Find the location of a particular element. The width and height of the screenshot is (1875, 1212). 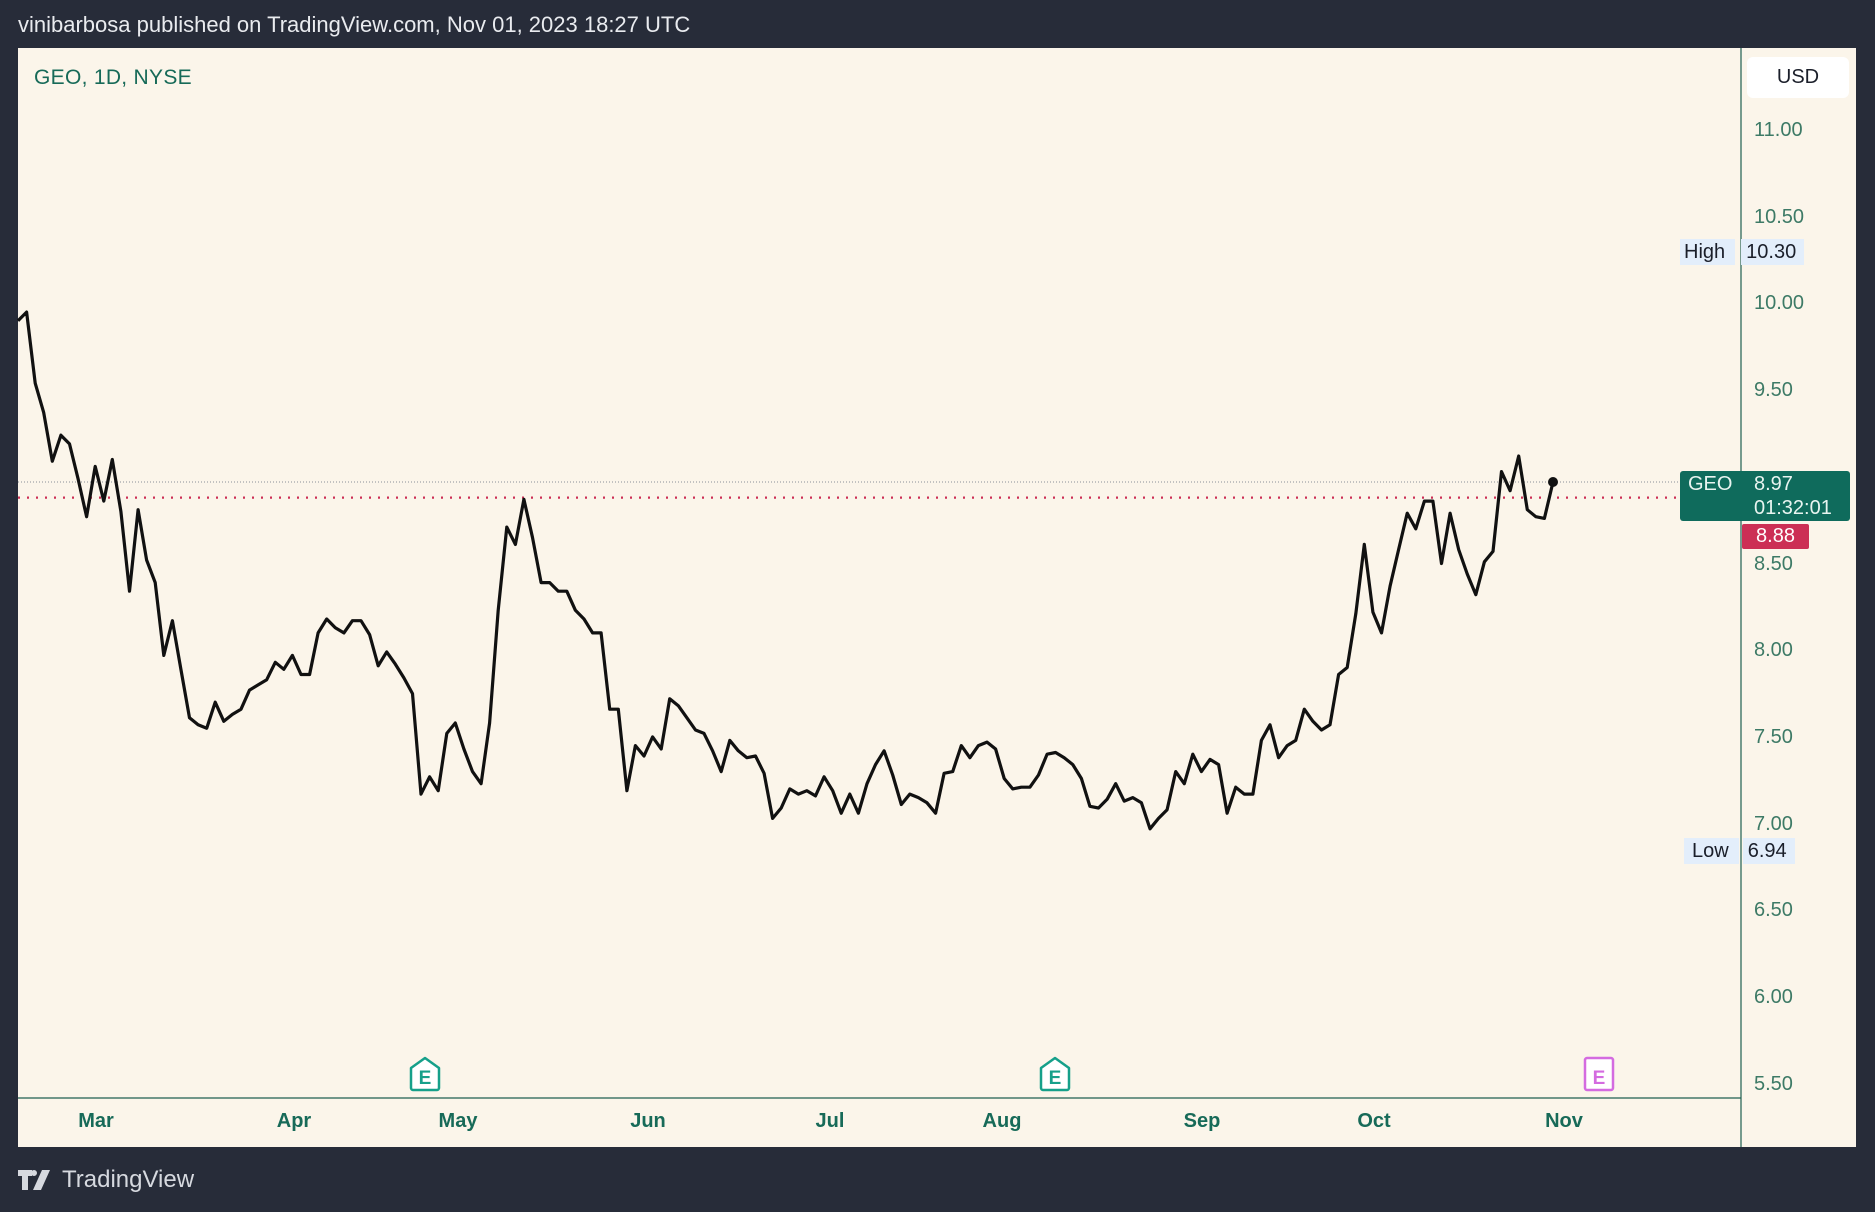

bar-countdown: 01:32:01 is located at coordinates (1793, 508).